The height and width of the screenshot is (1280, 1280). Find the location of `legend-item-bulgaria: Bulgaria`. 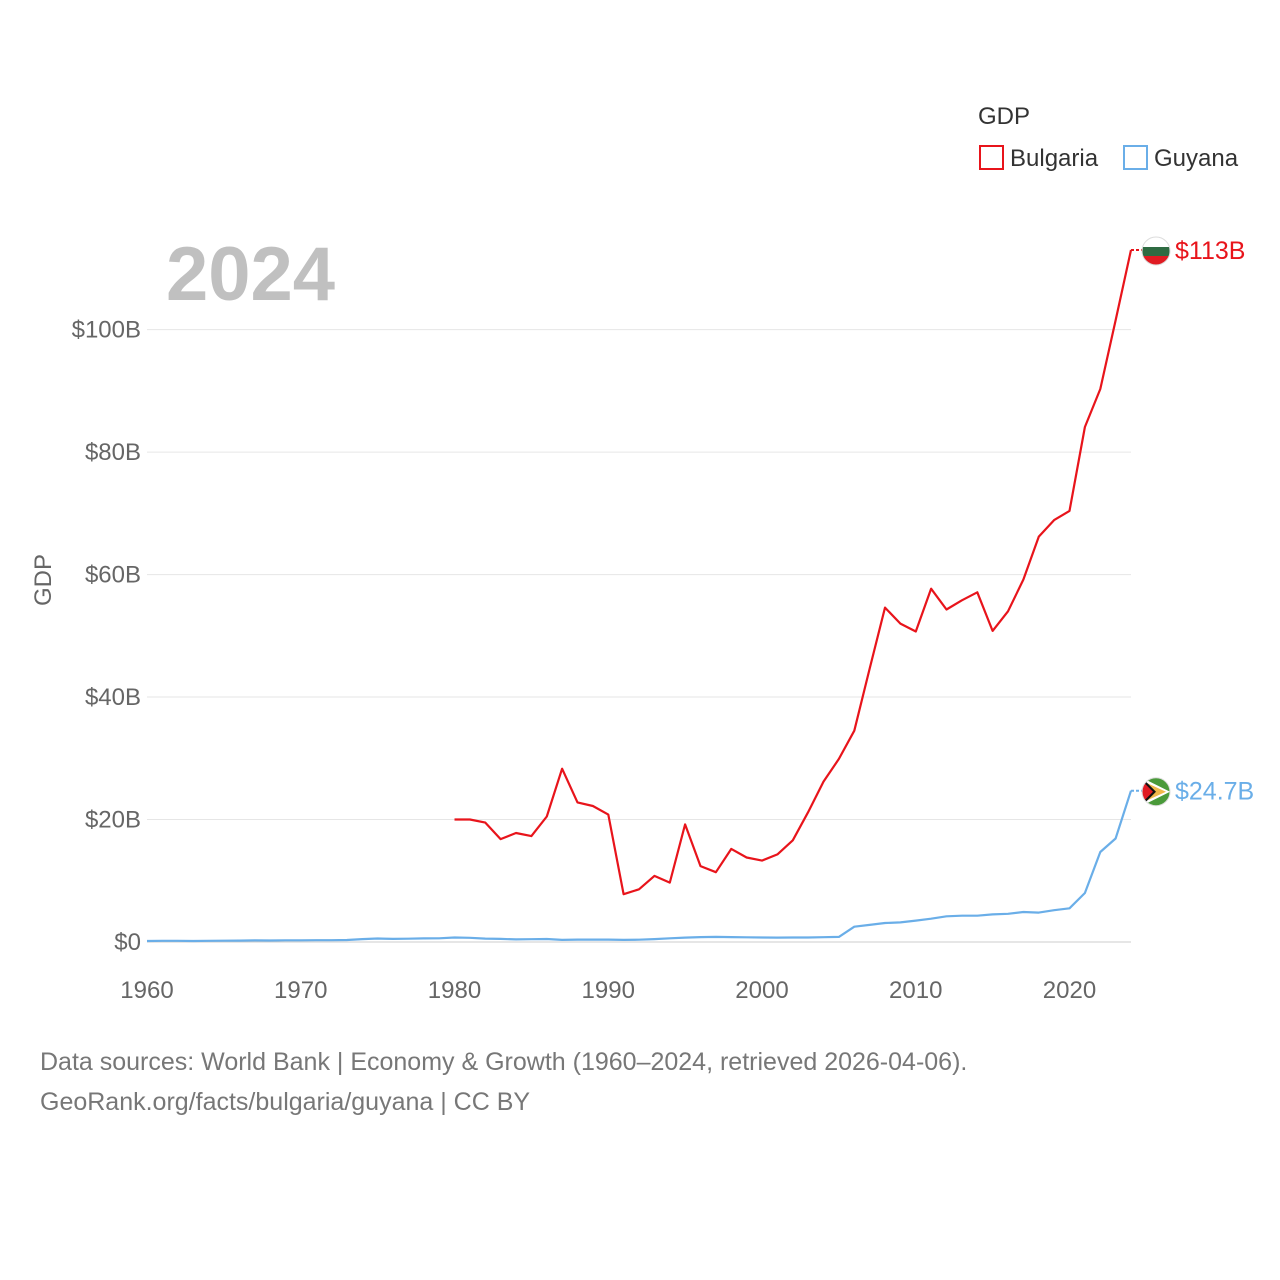

legend-item-bulgaria: Bulgaria is located at coordinates (1039, 158).